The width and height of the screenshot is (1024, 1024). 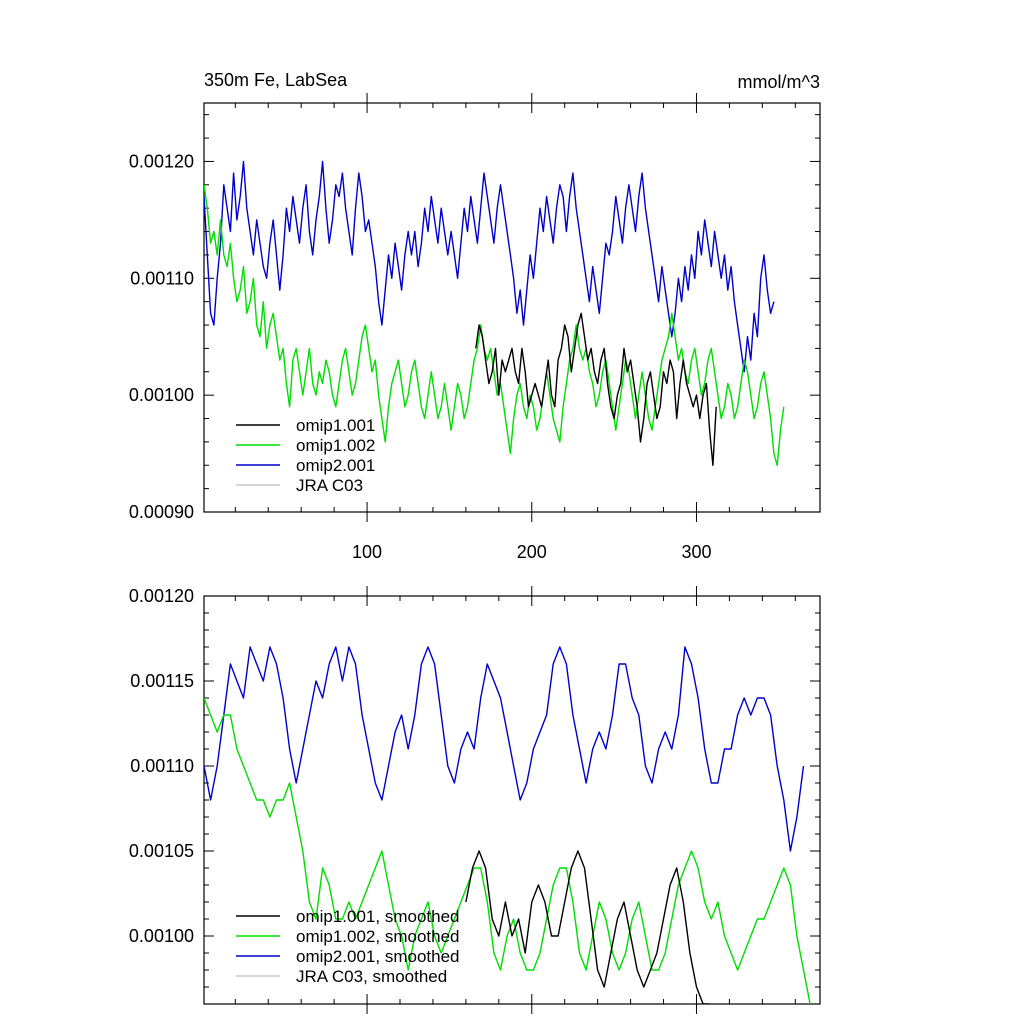 I want to click on series-line-omip1-001-smoothed, so click(x=587, y=927).